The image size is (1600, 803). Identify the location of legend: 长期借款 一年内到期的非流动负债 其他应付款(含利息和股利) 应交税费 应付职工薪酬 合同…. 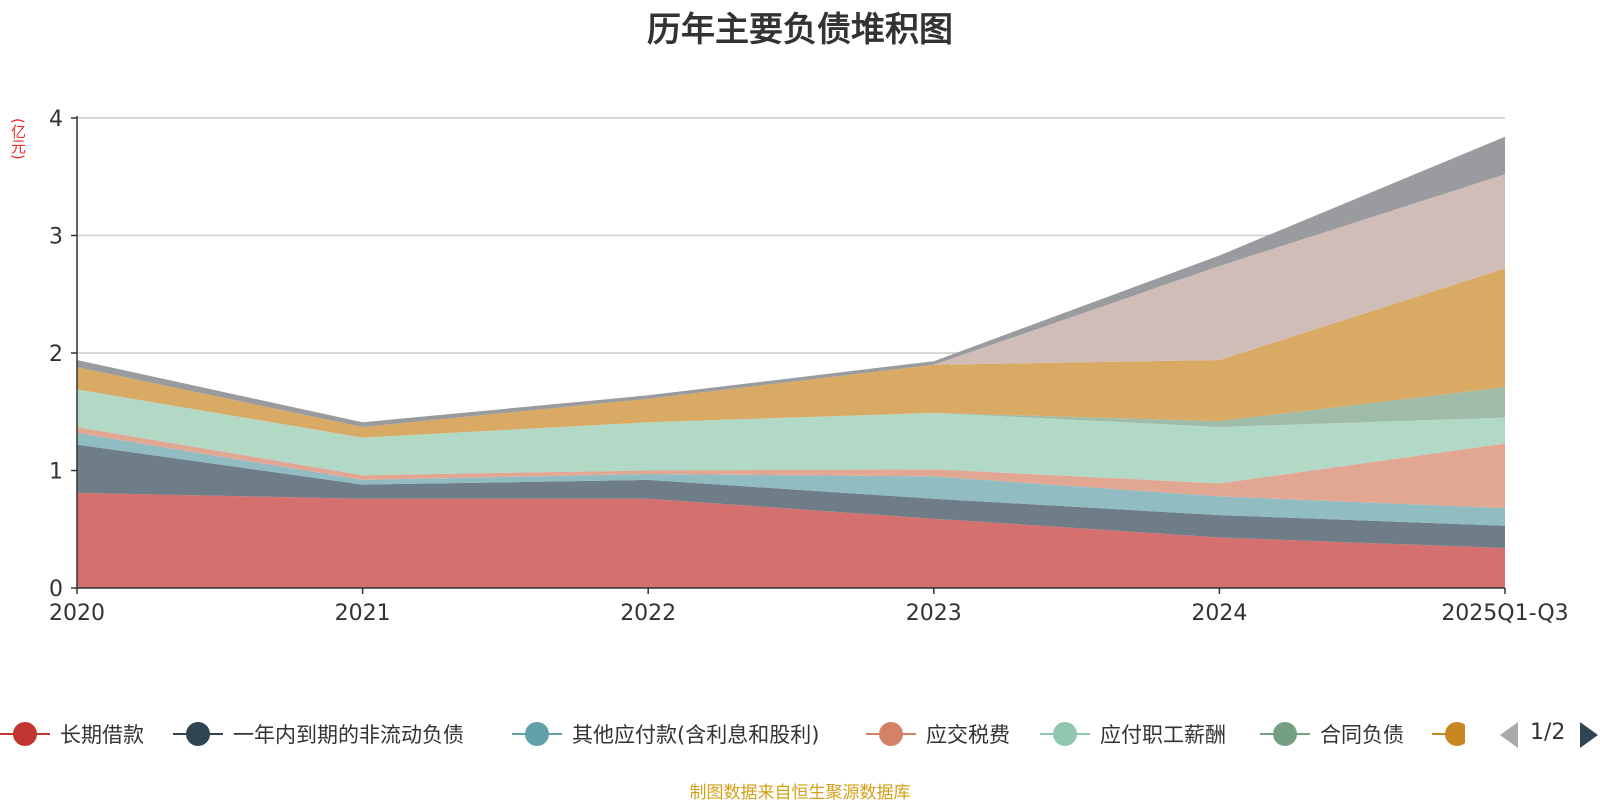
(800, 734).